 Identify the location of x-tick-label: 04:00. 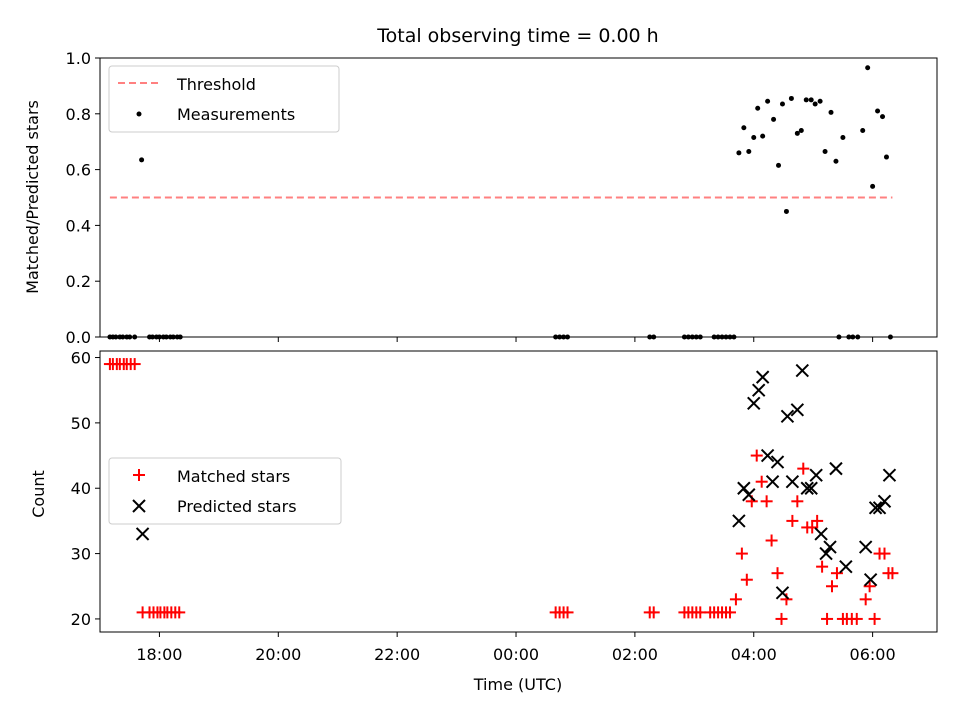
(754, 654).